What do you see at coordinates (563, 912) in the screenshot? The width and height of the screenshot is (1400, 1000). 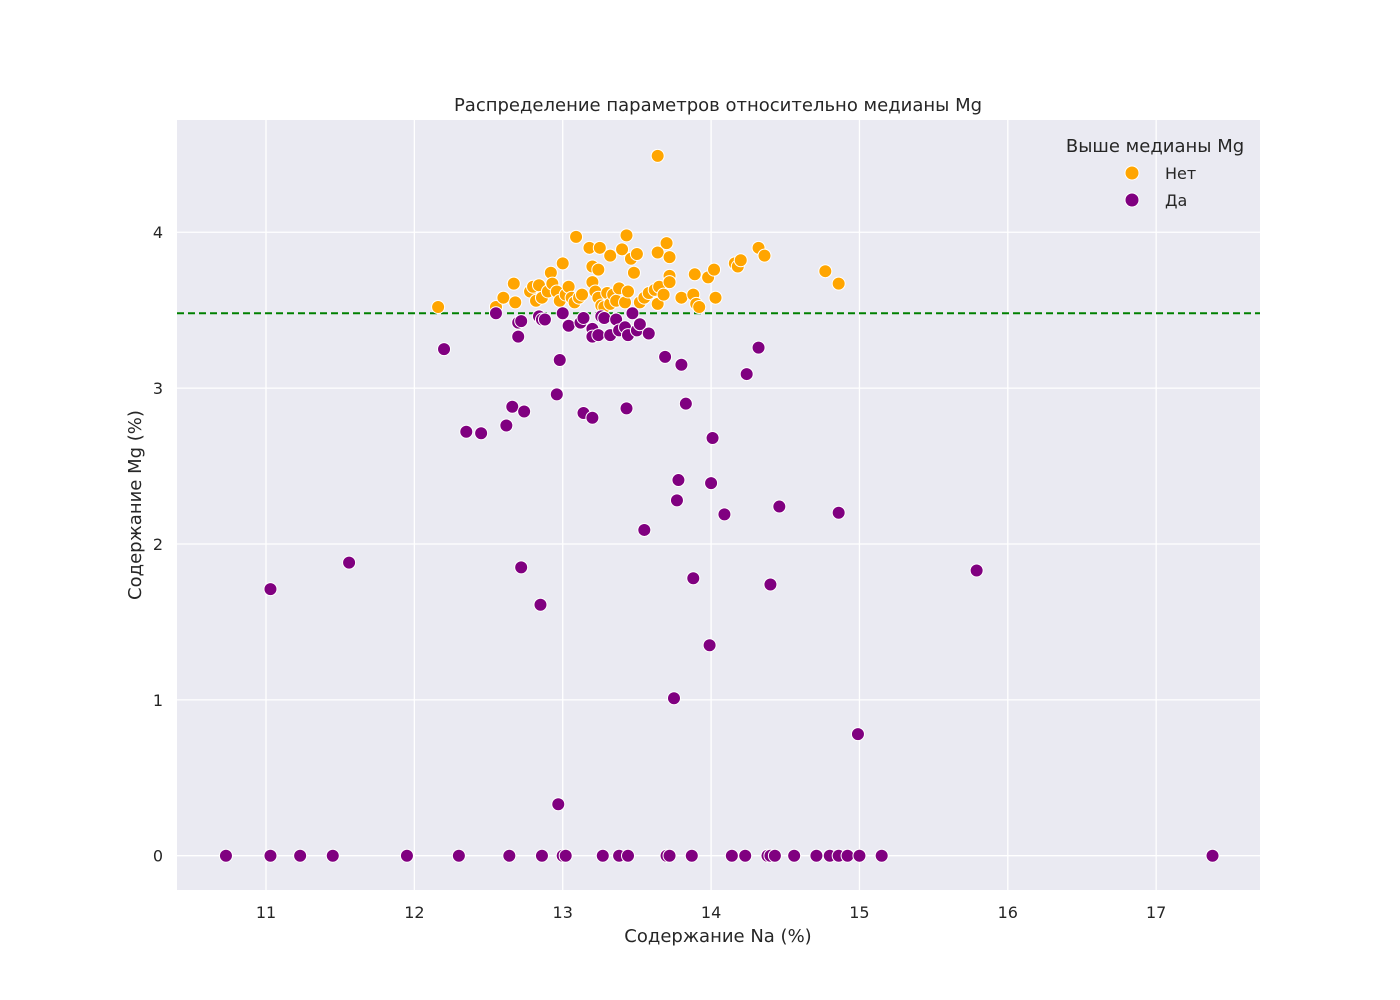 I see `x-tick-label: 13` at bounding box center [563, 912].